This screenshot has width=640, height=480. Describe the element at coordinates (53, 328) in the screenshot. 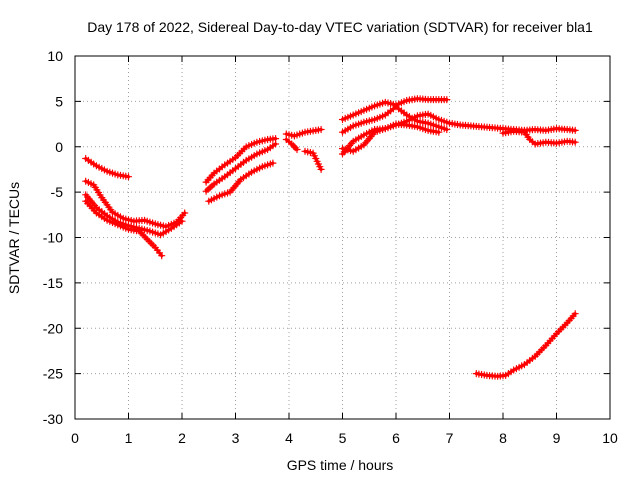

I see `y-tick-label: -20` at that location.